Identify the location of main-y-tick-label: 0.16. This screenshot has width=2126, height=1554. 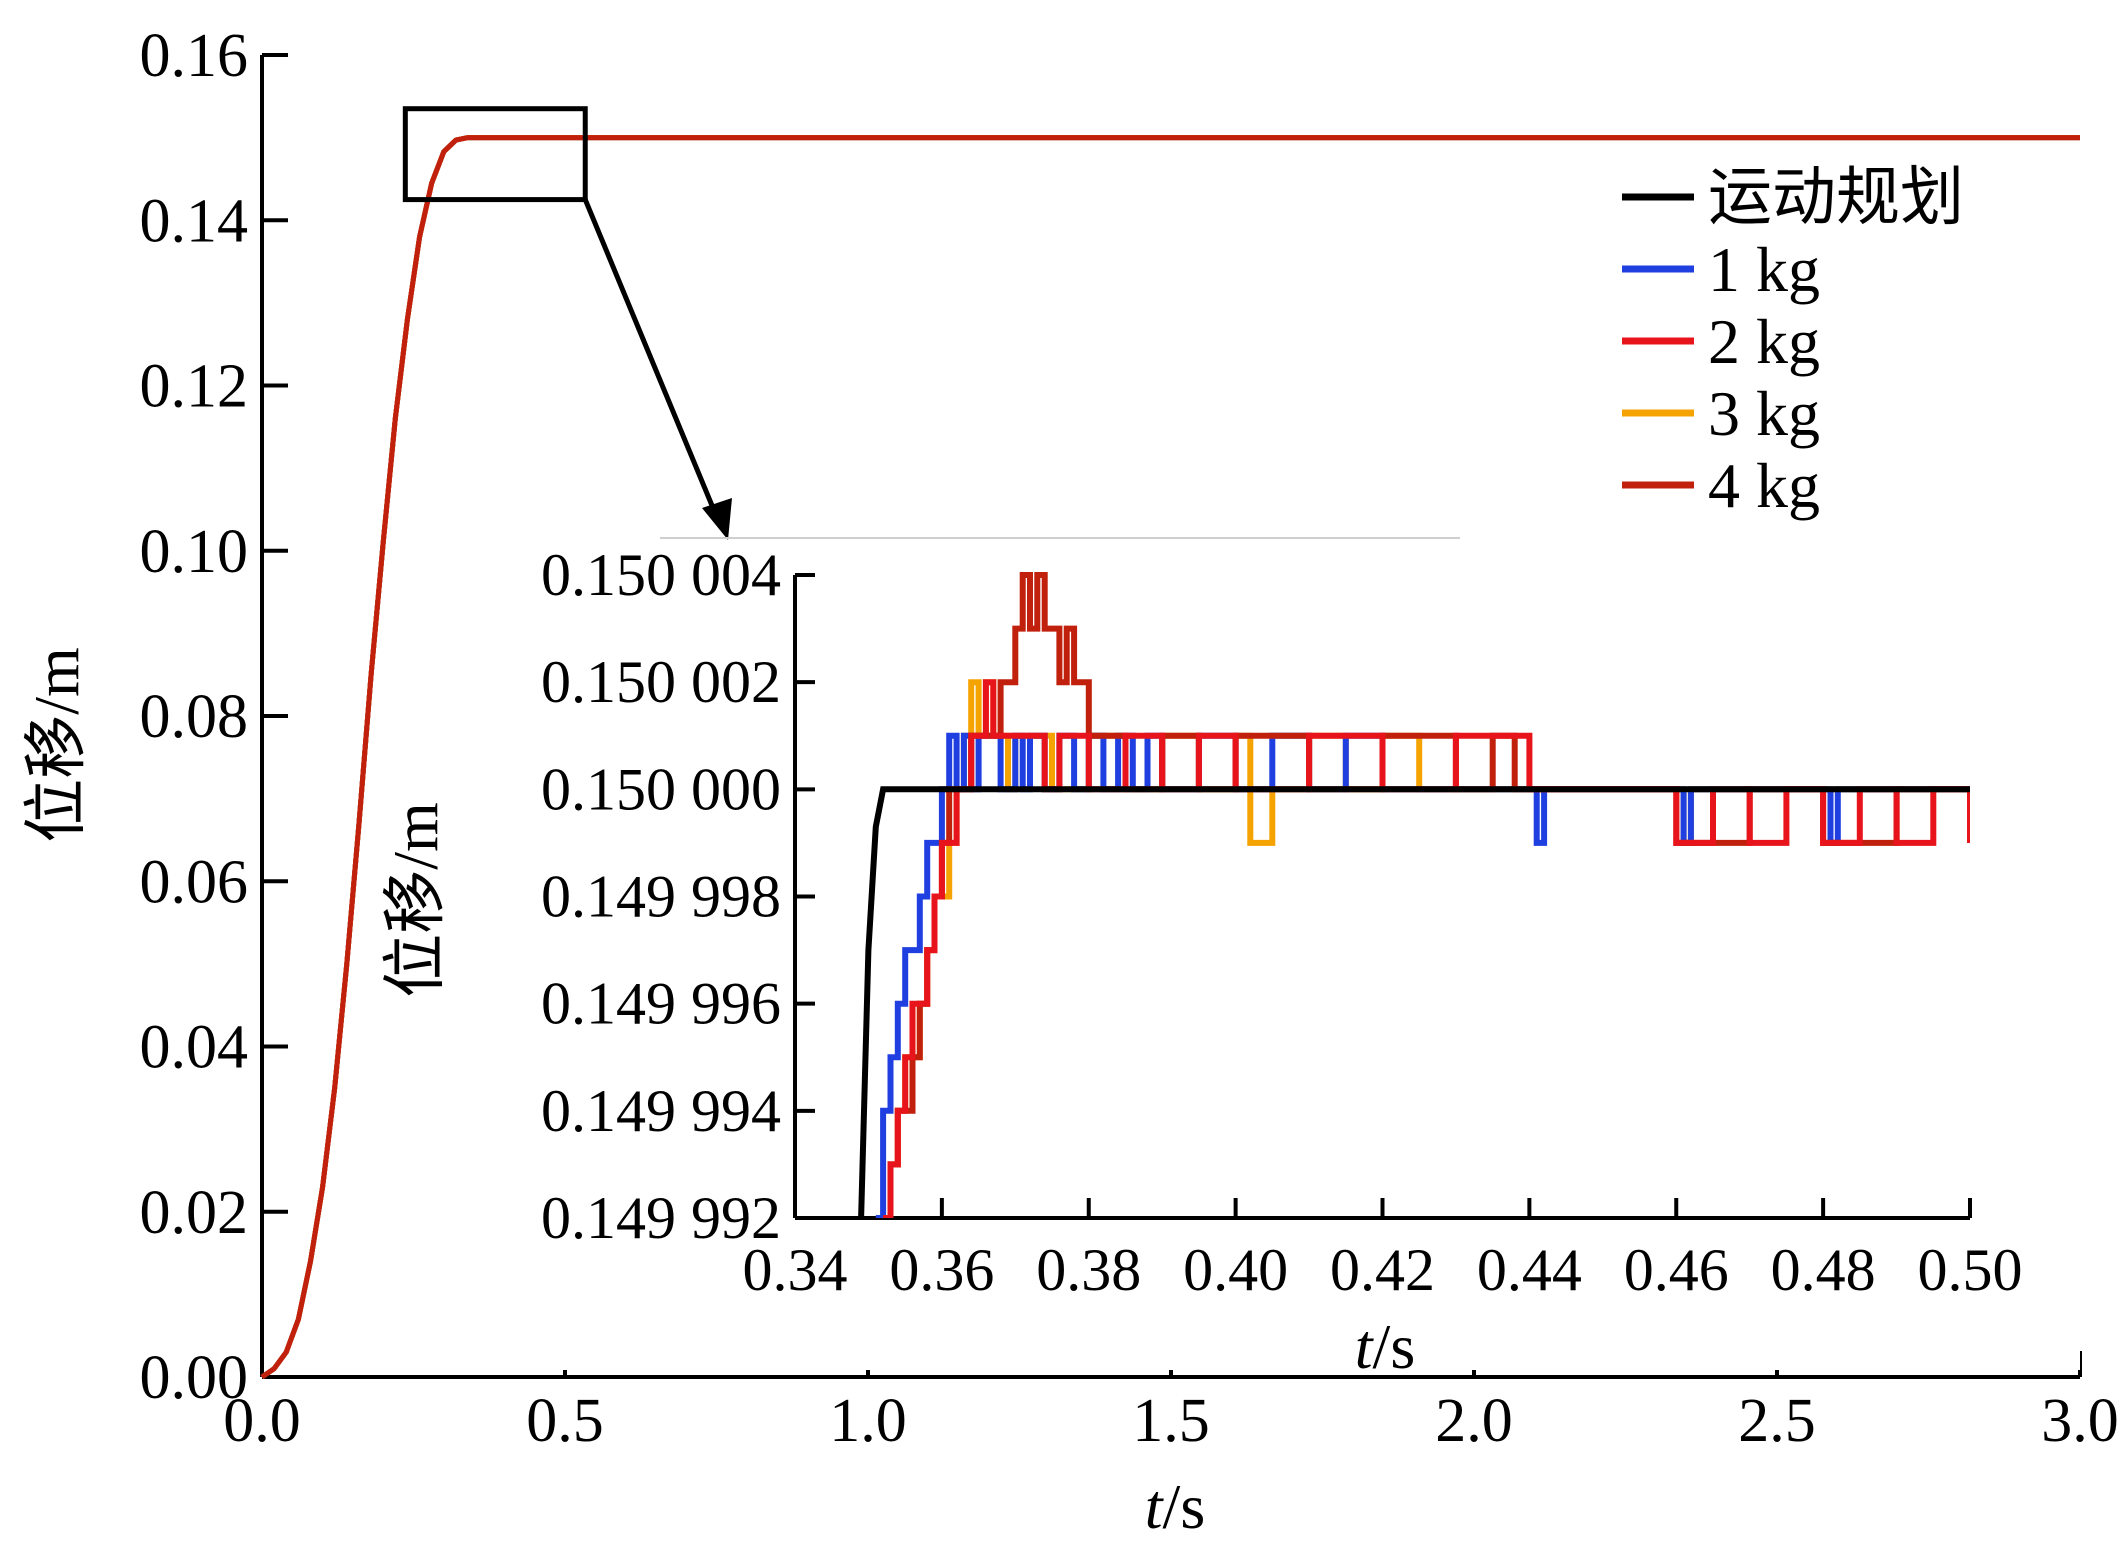
(194, 56).